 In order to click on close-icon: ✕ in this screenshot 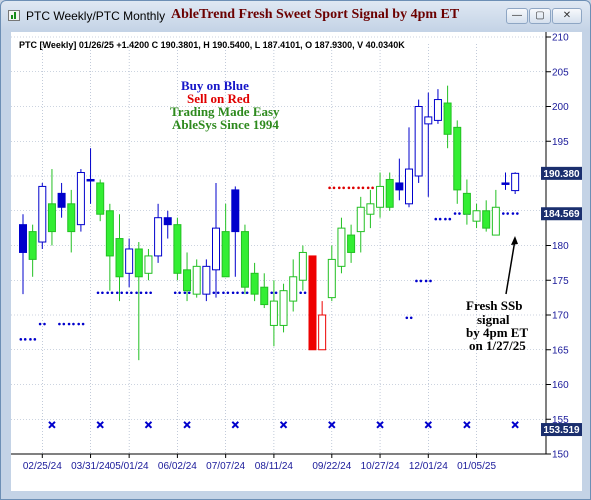, I will do `click(567, 15)`.